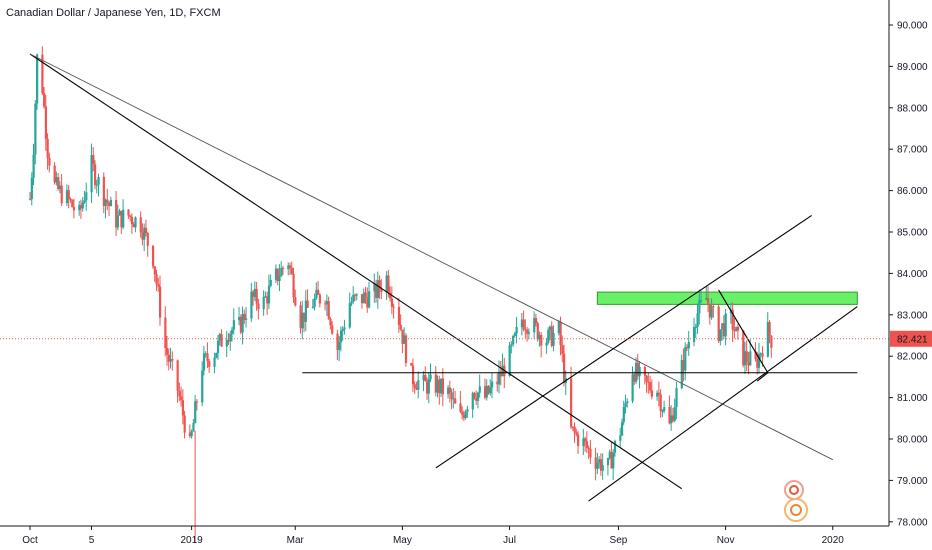 The image size is (932, 550). What do you see at coordinates (912, 108) in the screenshot?
I see `y-tick-label-2: 88.000` at bounding box center [912, 108].